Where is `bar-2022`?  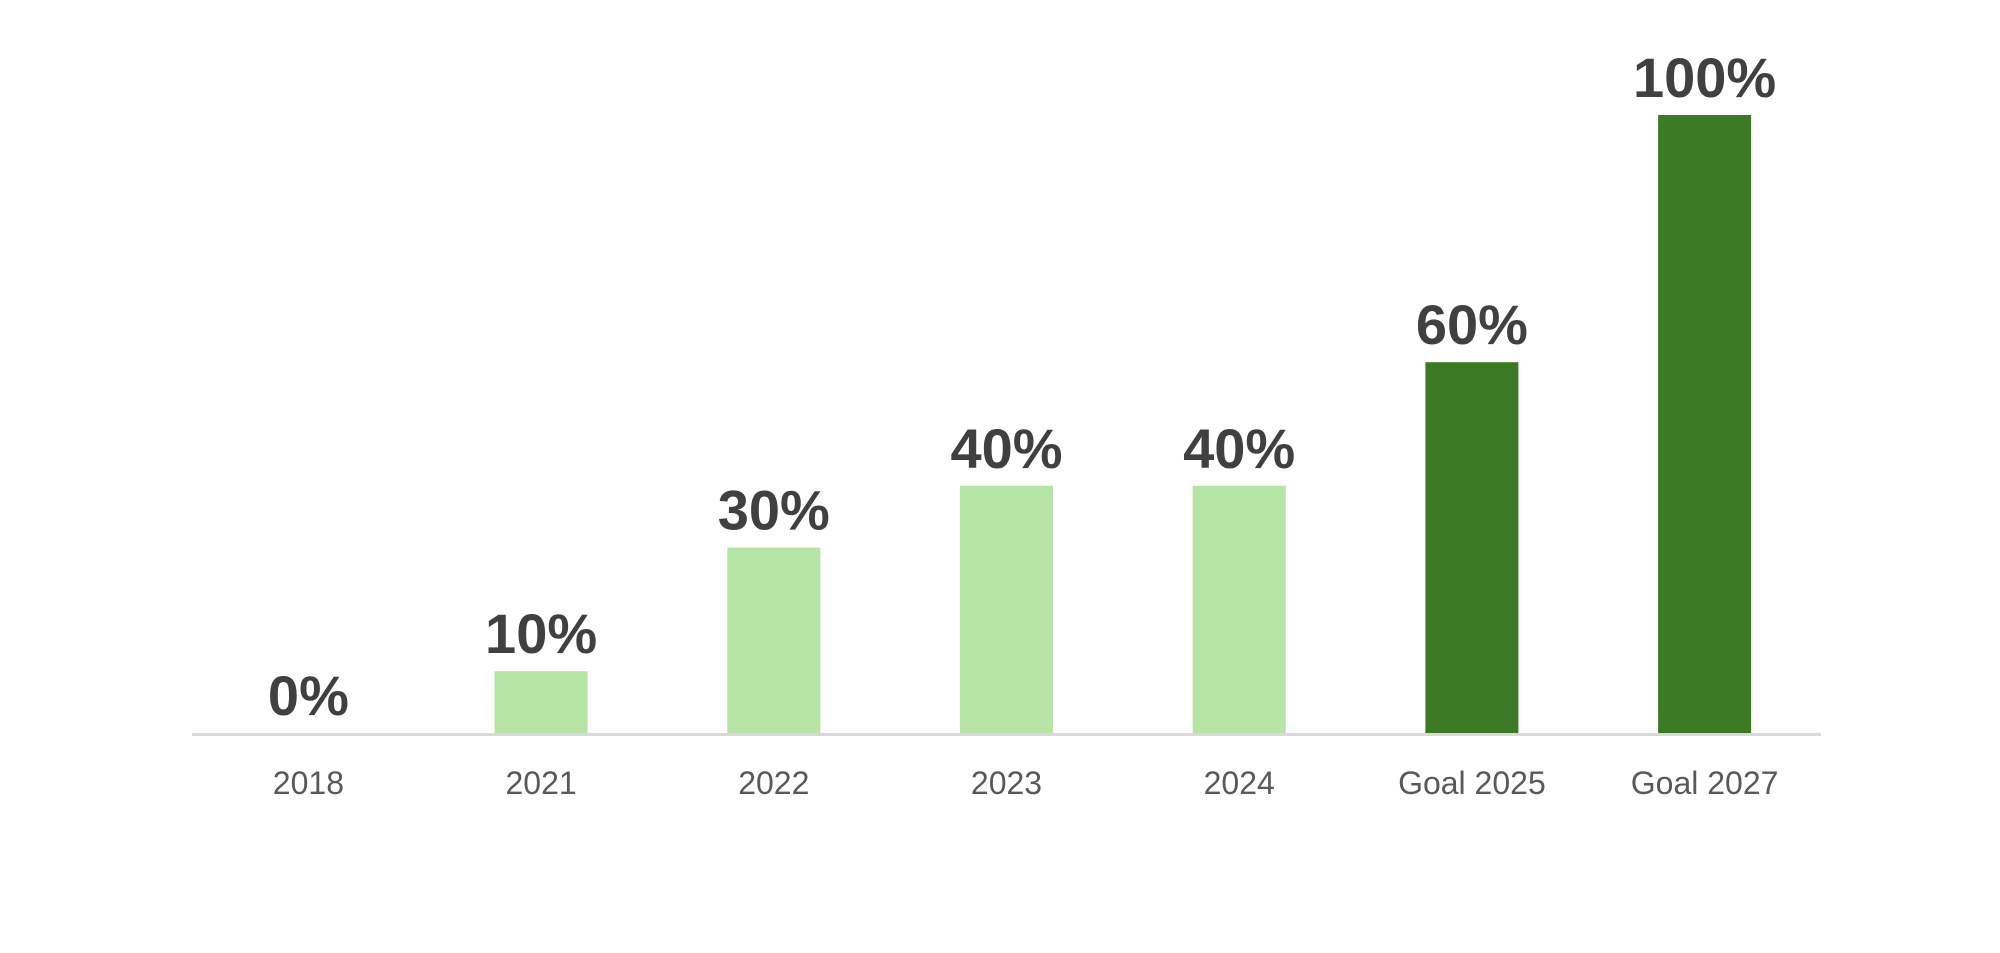 bar-2022 is located at coordinates (774, 640).